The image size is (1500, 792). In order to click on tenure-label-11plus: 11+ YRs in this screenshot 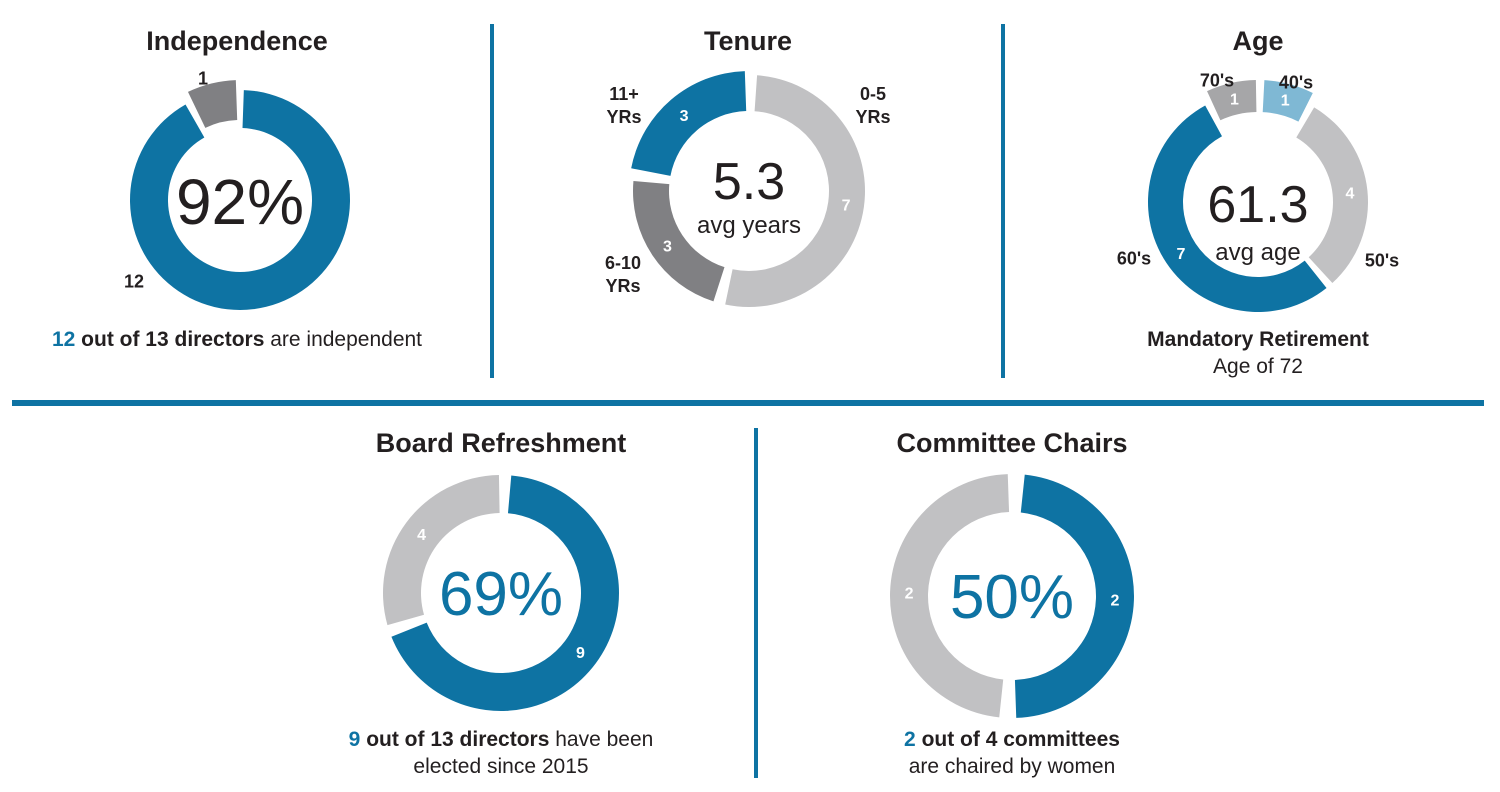, I will do `click(623, 106)`.